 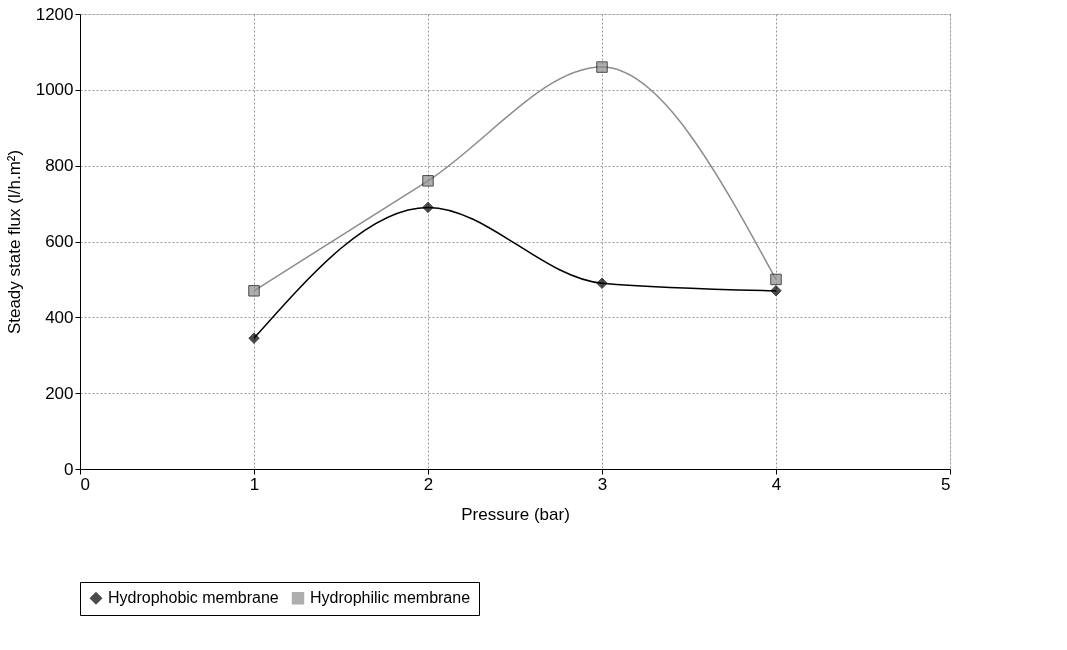 I want to click on x-tick-label: 1, so click(x=254, y=484).